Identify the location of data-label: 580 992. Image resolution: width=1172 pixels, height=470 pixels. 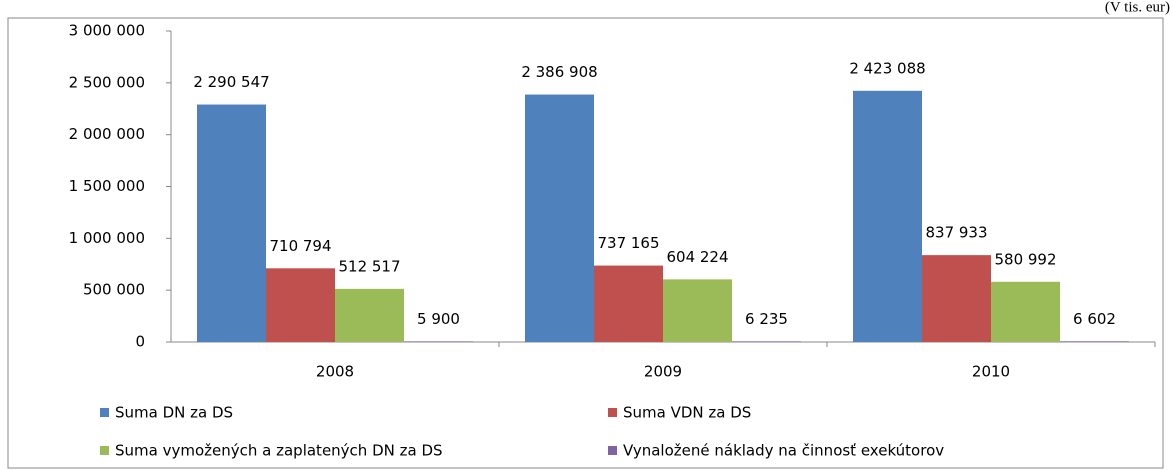
(1025, 259).